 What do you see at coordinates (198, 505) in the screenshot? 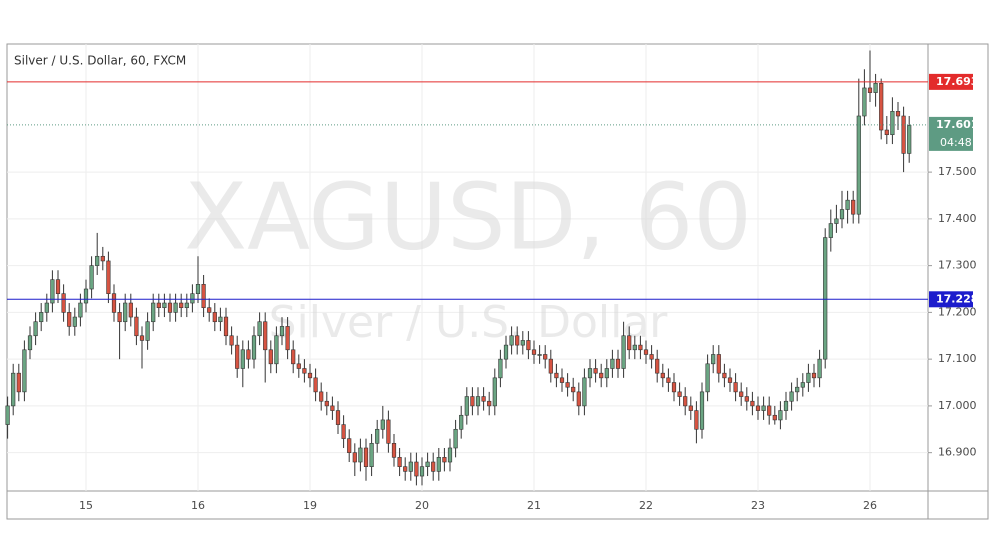
I see `x-tick-label: 16` at bounding box center [198, 505].